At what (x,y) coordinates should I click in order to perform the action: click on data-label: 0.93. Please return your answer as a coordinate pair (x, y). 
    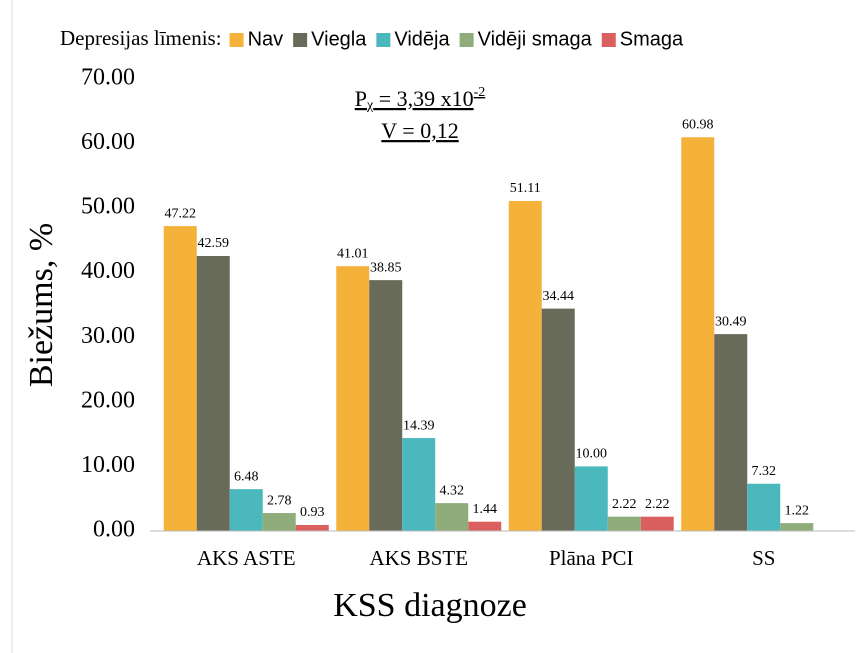
    Looking at the image, I should click on (312, 512).